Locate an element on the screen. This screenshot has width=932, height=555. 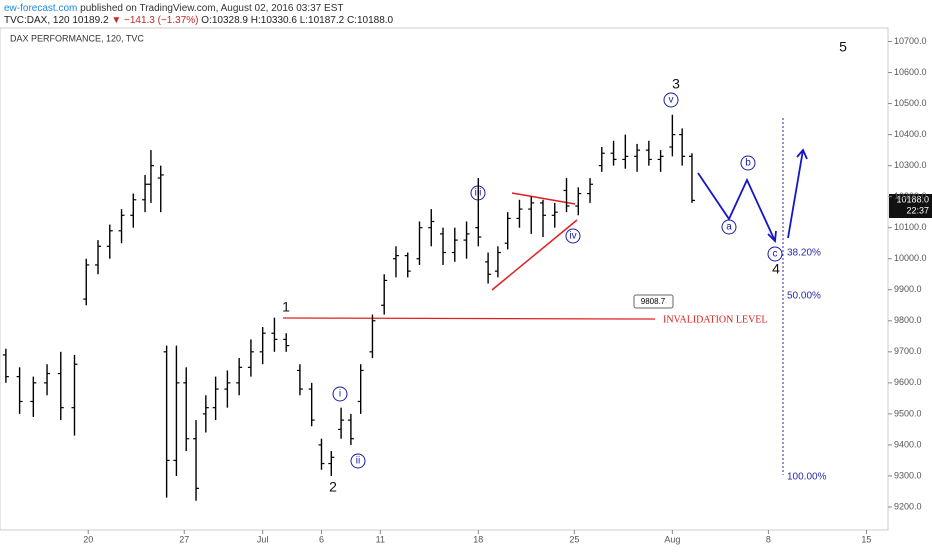
invalidation-label: INVALIDATION LEVEL is located at coordinates (715, 319).